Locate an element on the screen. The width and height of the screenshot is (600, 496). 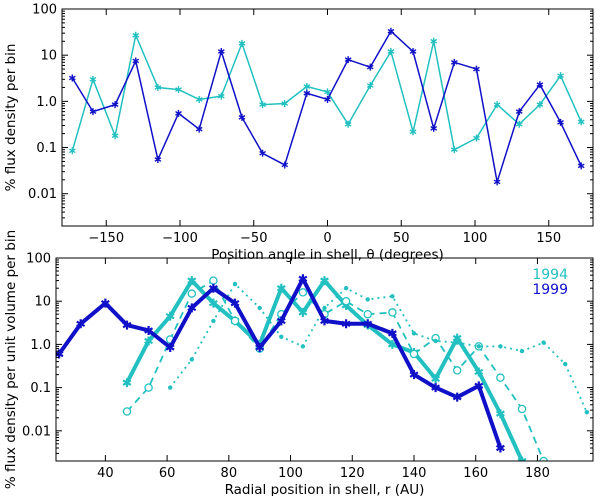
x-axis-label: Radial position in shell, r (AU) is located at coordinates (325, 489).